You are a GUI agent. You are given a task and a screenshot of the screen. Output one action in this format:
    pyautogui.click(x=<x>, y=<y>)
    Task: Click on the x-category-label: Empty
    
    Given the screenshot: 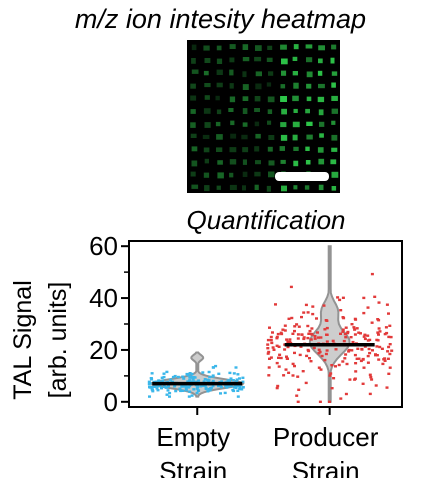 What is the action you would take?
    pyautogui.click(x=193, y=437)
    